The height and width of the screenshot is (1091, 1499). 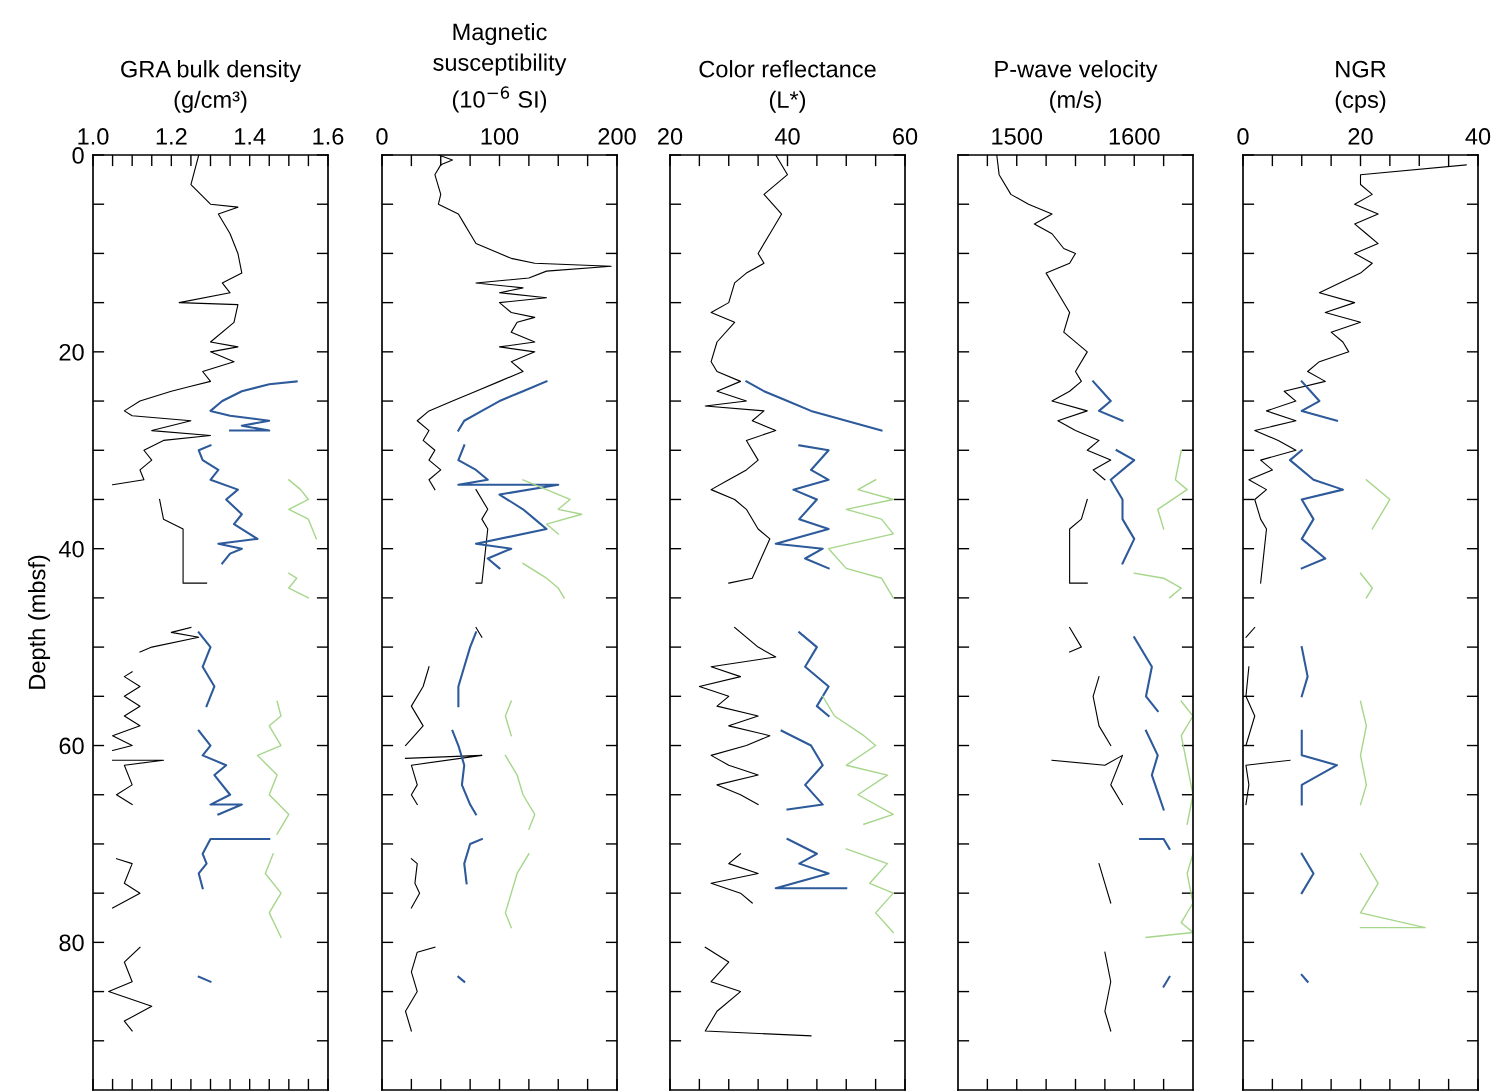 What do you see at coordinates (71, 943) in the screenshot?
I see `y-tick-label: 80` at bounding box center [71, 943].